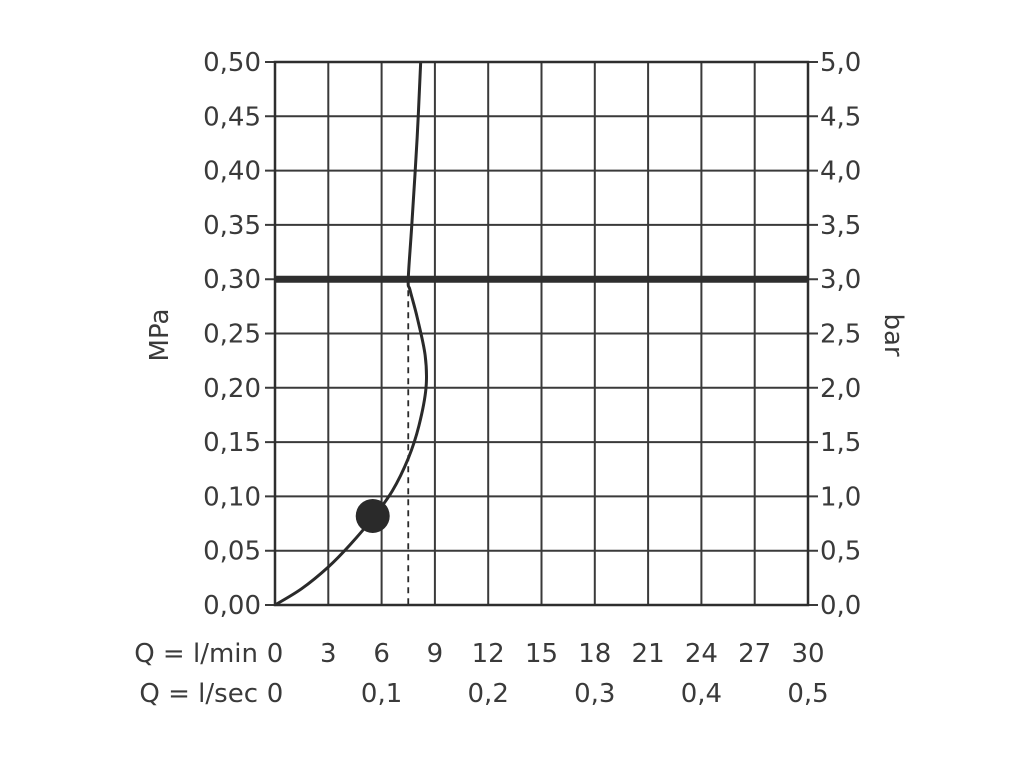 This screenshot has width=1024, height=768. Describe the element at coordinates (594, 654) in the screenshot. I see `x-lmin-tick-label: 18` at that location.